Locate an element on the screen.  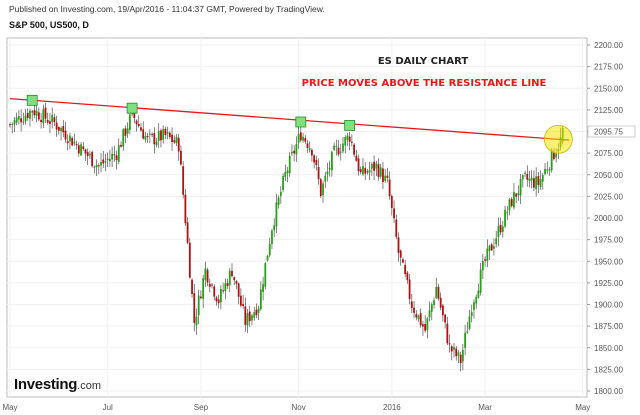
y-tick-label: 1975.00 is located at coordinates (608, 240).